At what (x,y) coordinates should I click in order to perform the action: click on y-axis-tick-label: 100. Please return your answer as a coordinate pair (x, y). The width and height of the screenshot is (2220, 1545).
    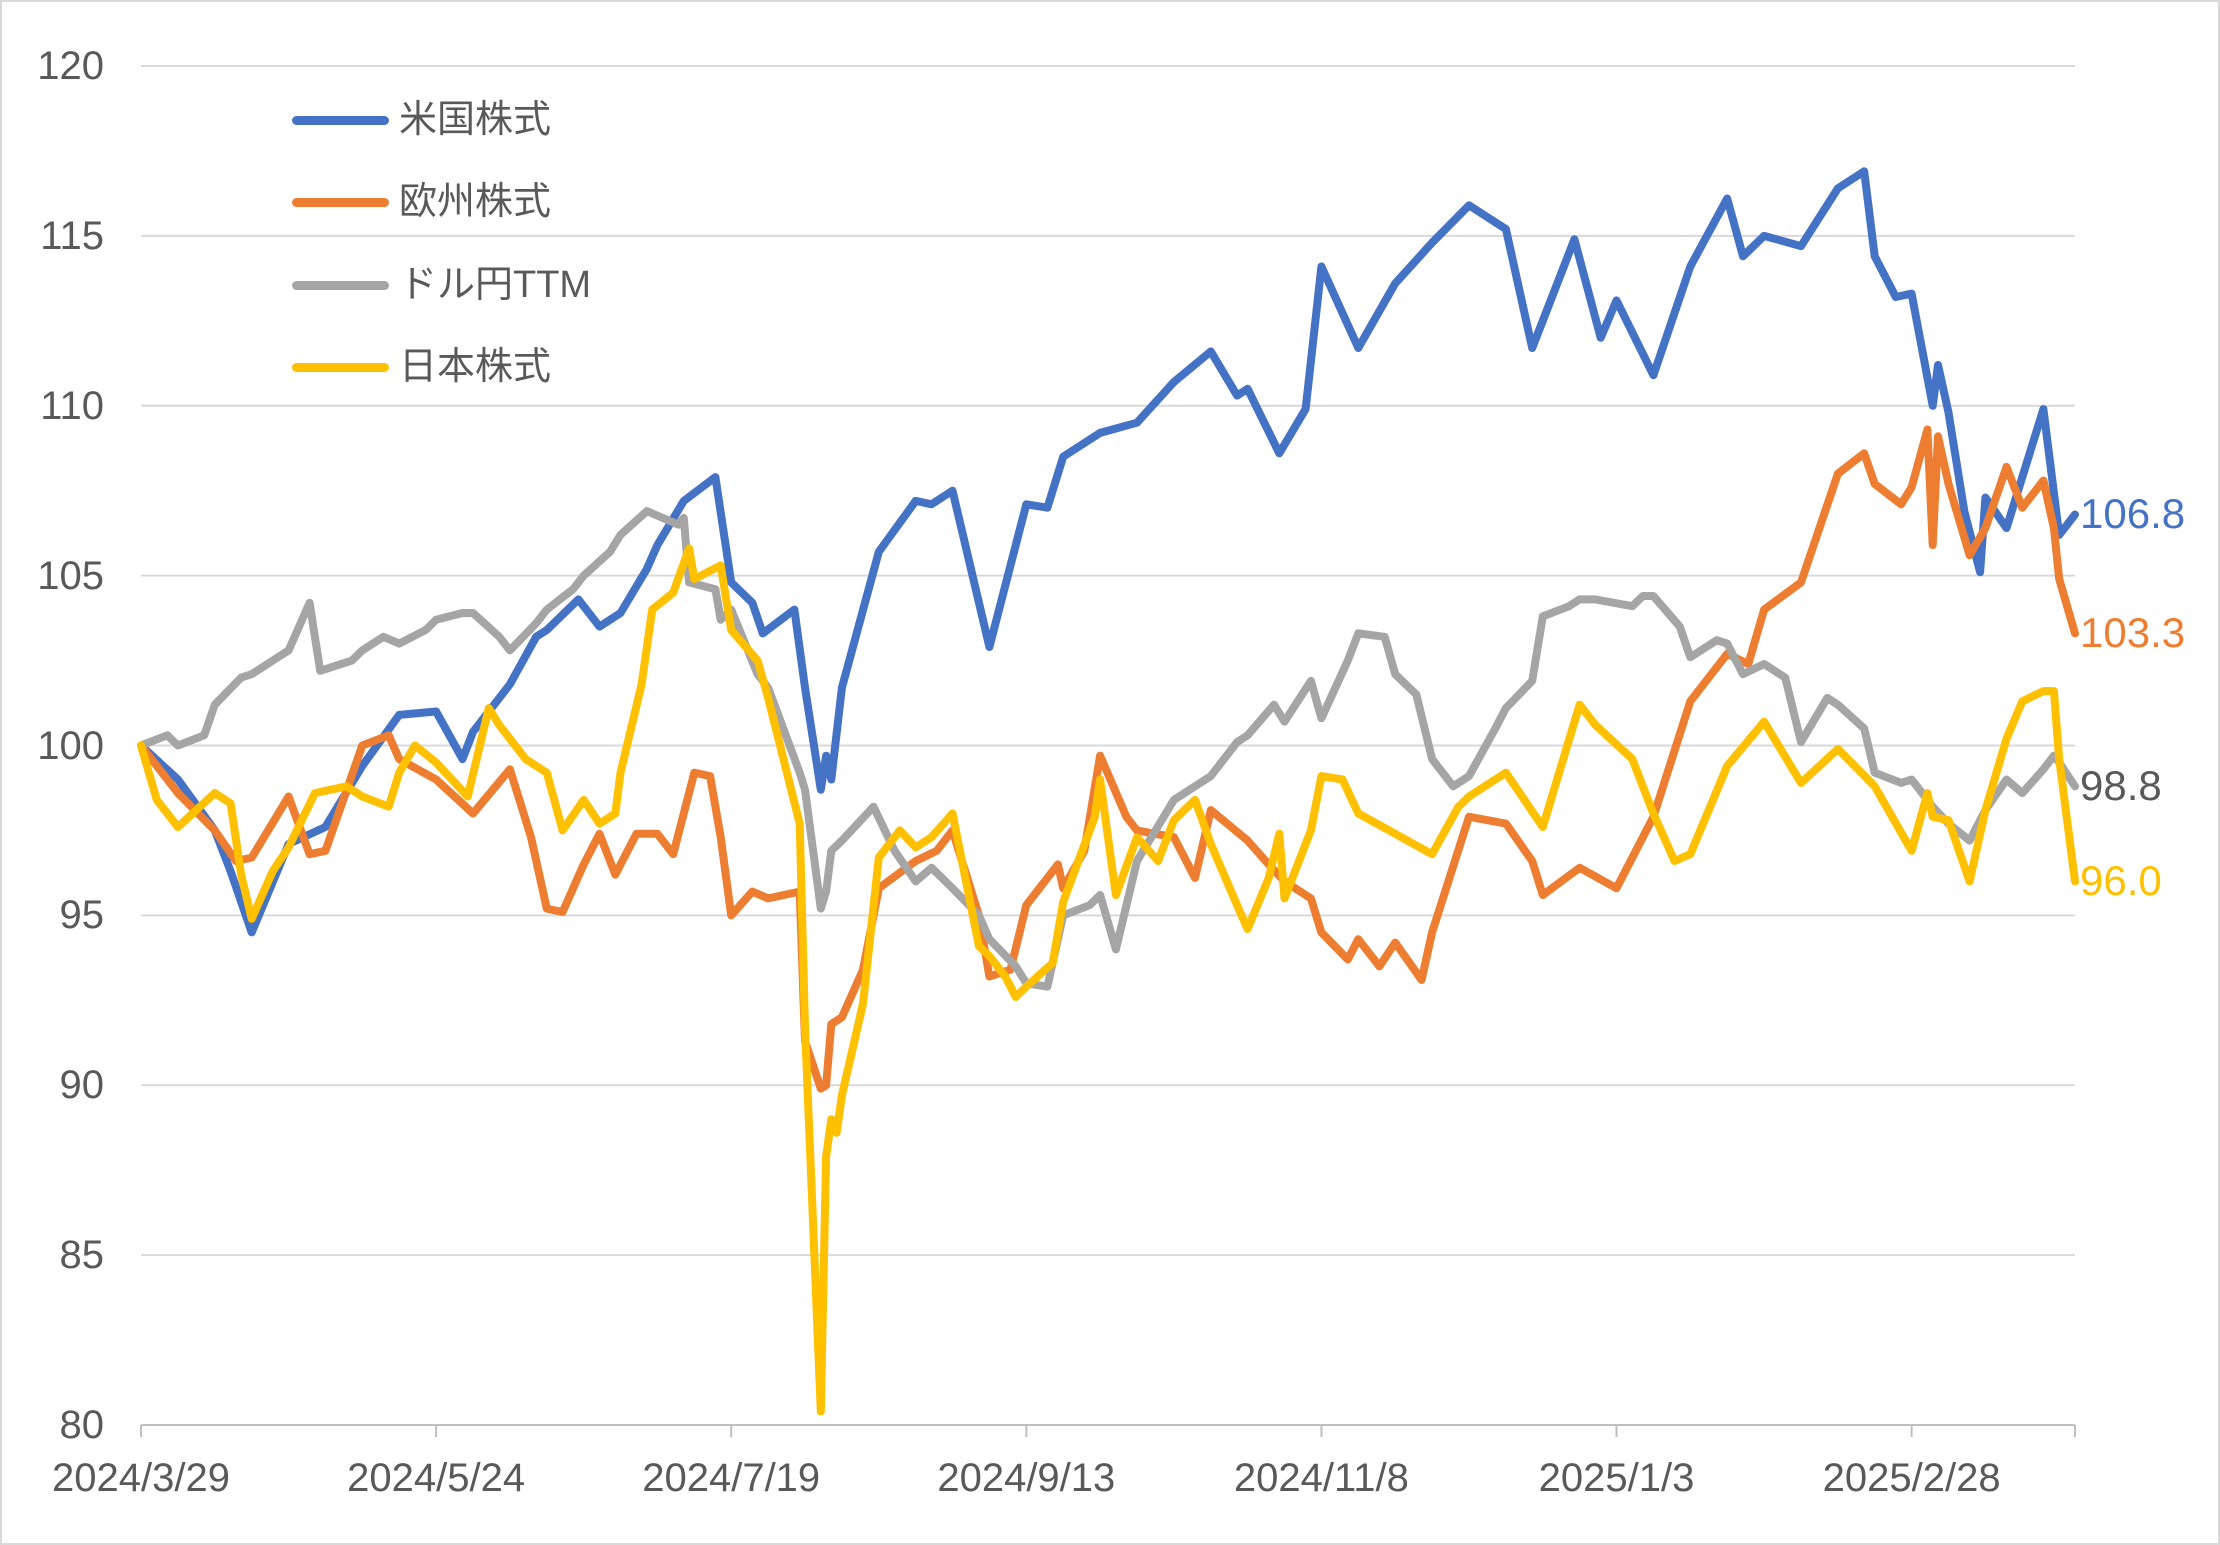
    Looking at the image, I should click on (70, 745).